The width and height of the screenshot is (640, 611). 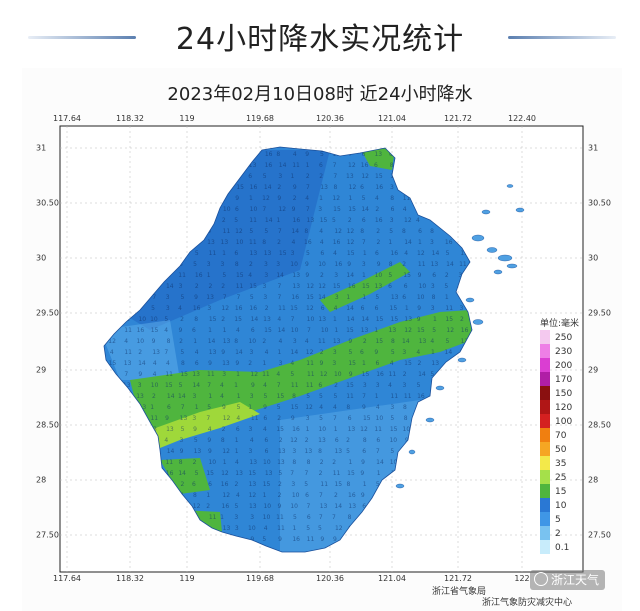 What do you see at coordinates (67, 118) in the screenshot?
I see `lon-tick-top: 117.64` at bounding box center [67, 118].